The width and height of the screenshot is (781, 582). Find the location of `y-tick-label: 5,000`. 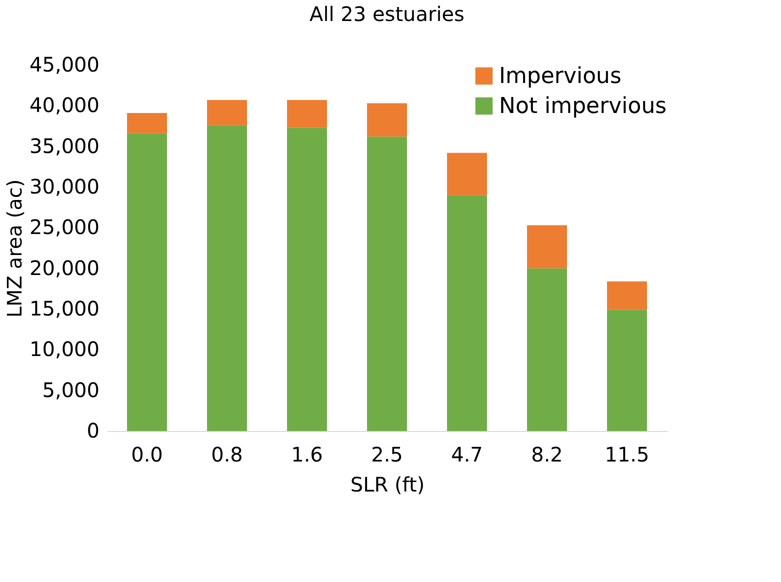

y-tick-label: 5,000 is located at coordinates (71, 390).